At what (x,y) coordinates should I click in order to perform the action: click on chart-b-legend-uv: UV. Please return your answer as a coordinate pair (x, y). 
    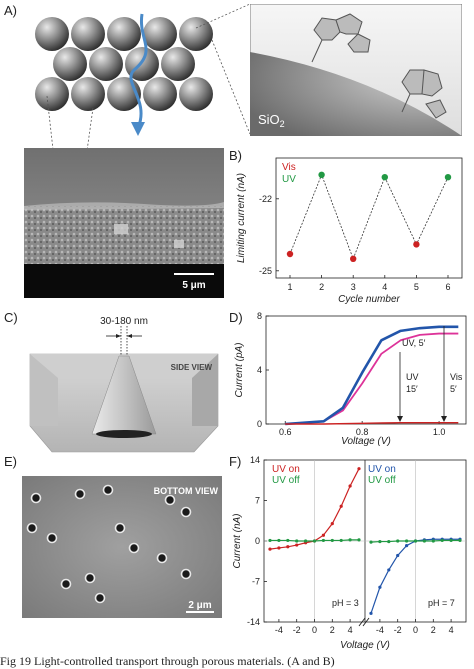
    Looking at the image, I should click on (289, 179).